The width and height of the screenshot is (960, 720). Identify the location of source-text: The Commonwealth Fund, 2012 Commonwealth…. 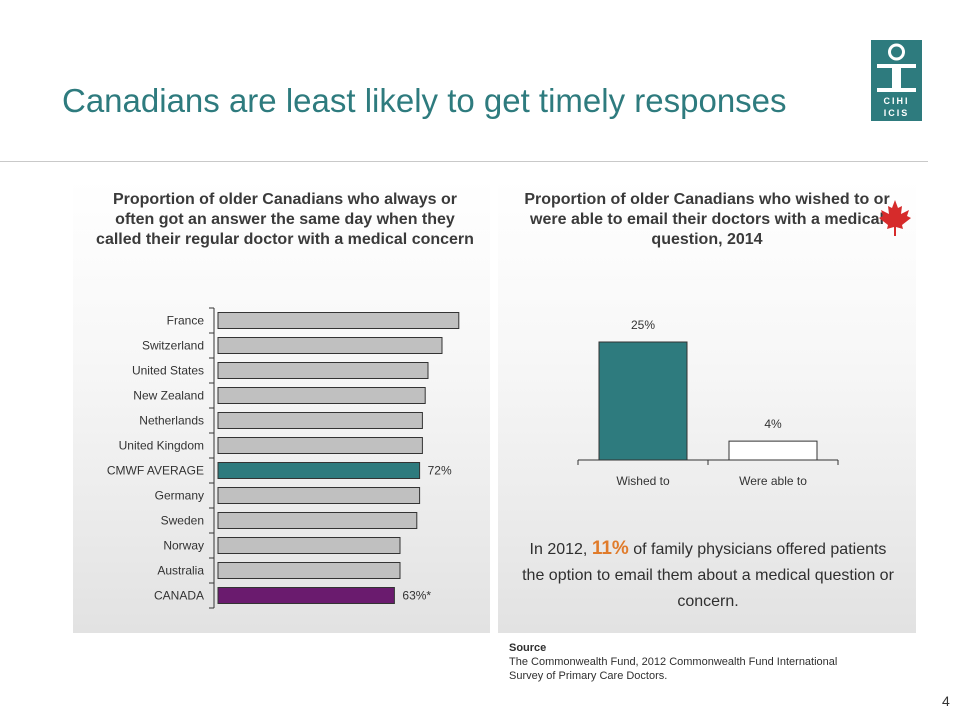
(673, 669).